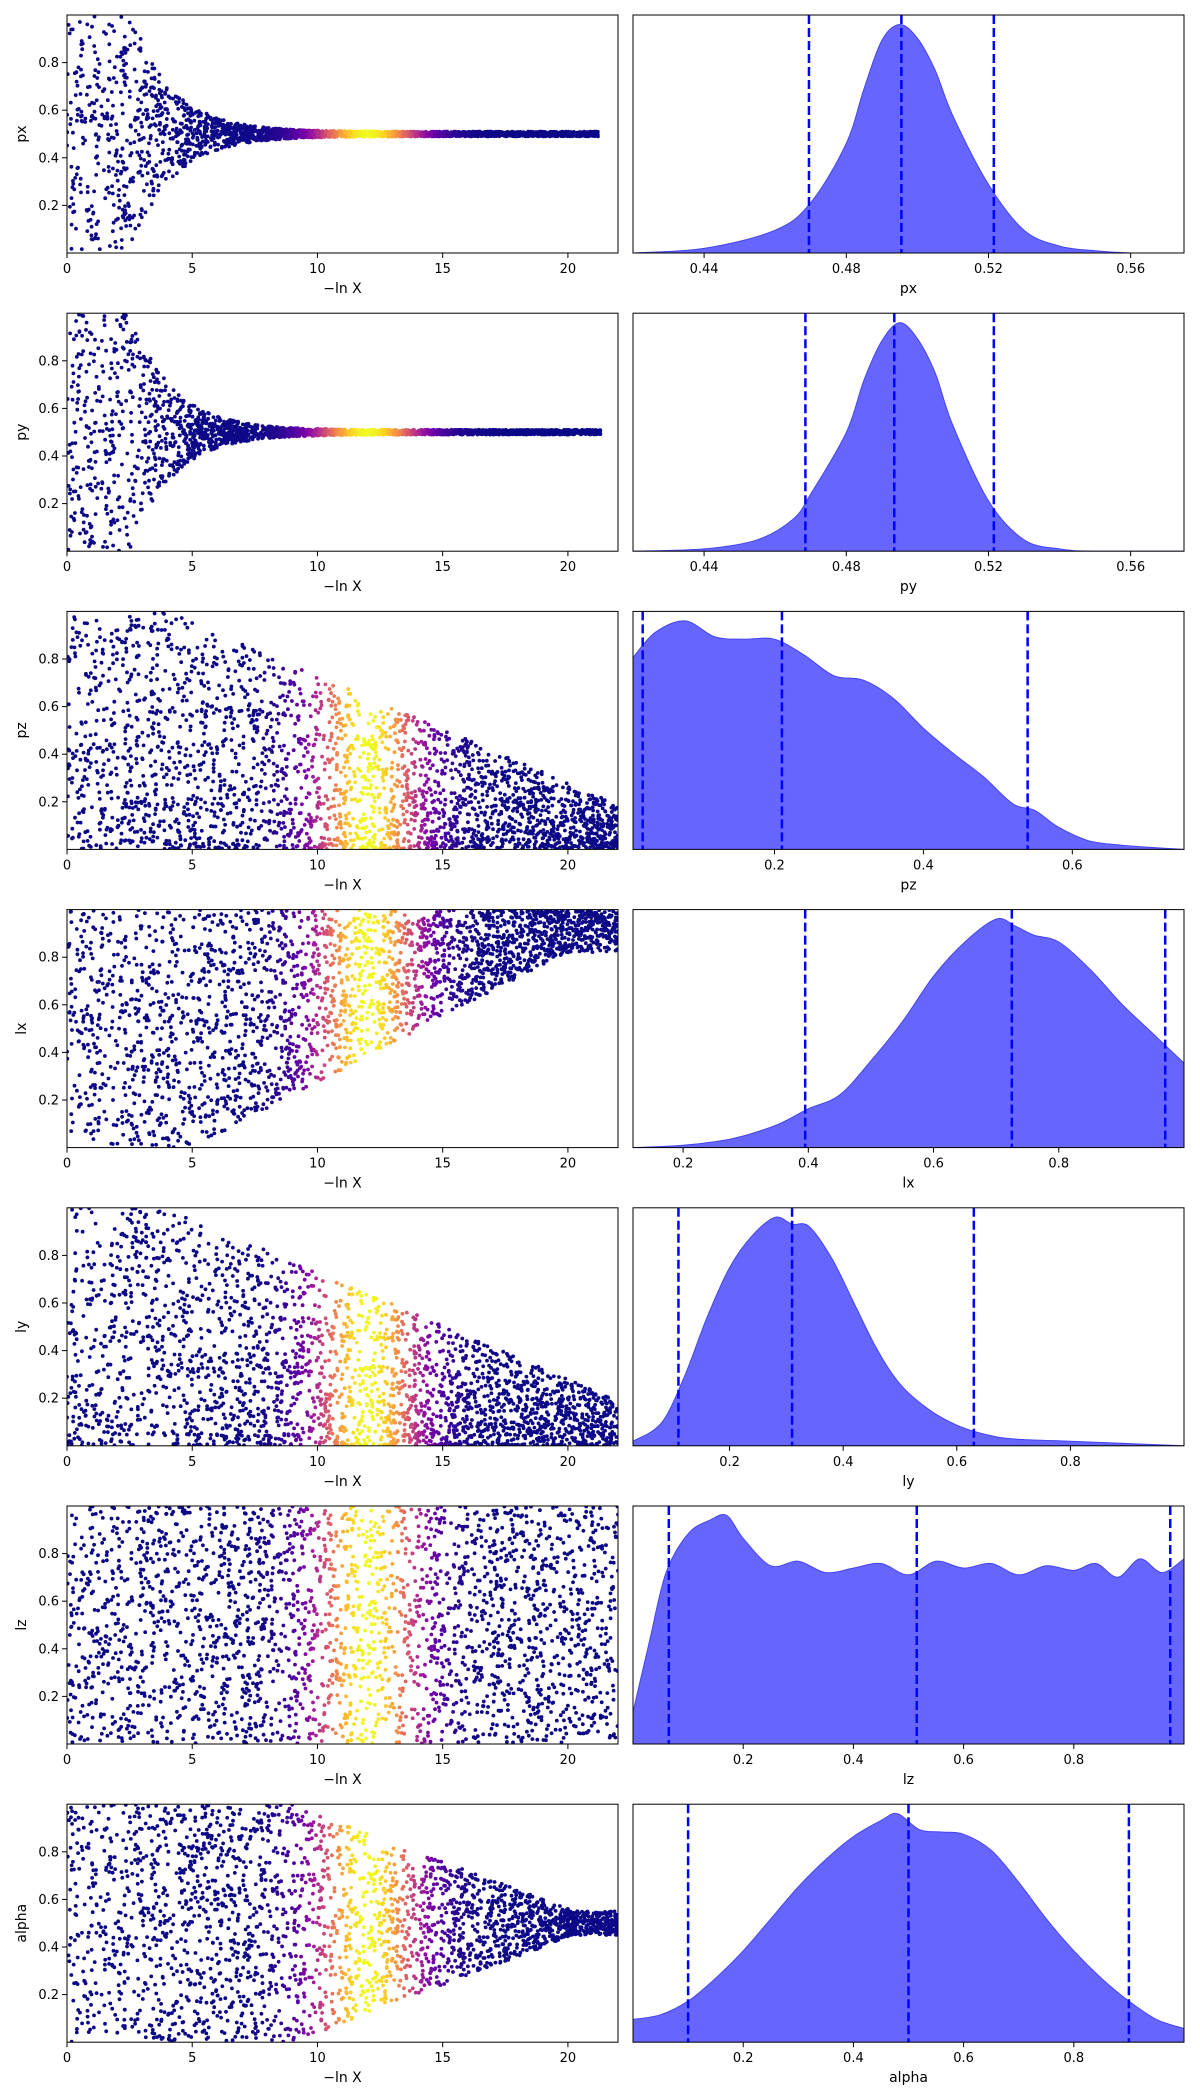 This screenshot has width=1200, height=2100. Describe the element at coordinates (48, 158) in the screenshot. I see `y-tick-label: 0.4` at that location.